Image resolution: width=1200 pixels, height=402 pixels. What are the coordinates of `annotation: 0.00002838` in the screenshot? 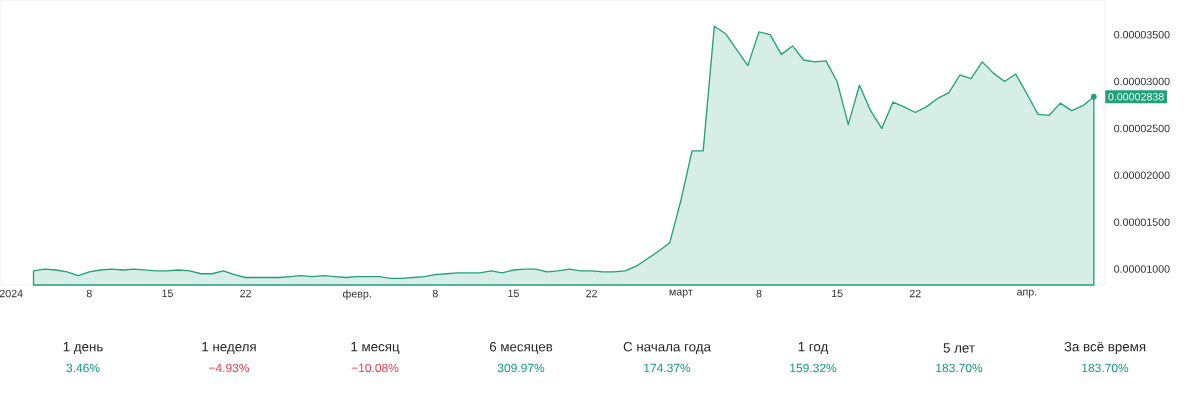 It's located at (1136, 96).